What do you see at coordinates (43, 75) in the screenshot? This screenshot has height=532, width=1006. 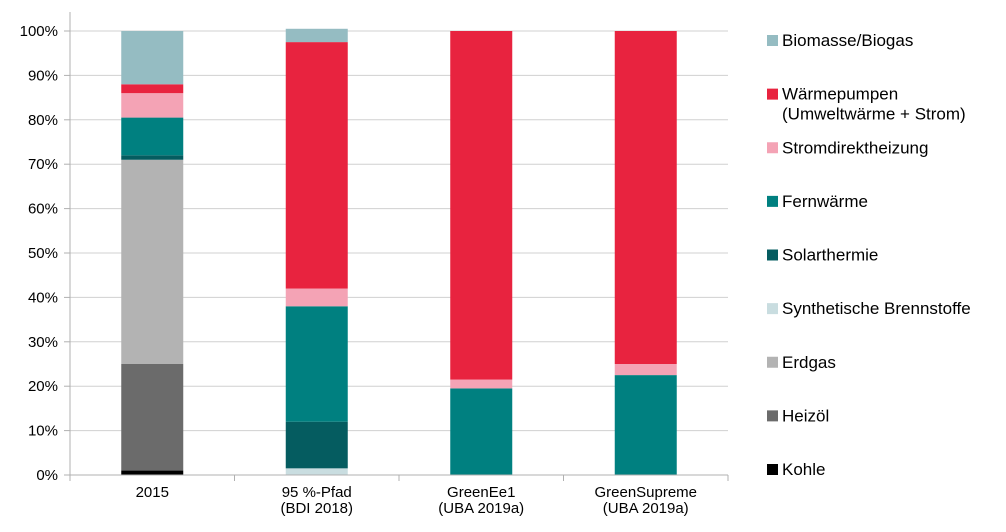 I see `y-tick-label: 90%` at bounding box center [43, 75].